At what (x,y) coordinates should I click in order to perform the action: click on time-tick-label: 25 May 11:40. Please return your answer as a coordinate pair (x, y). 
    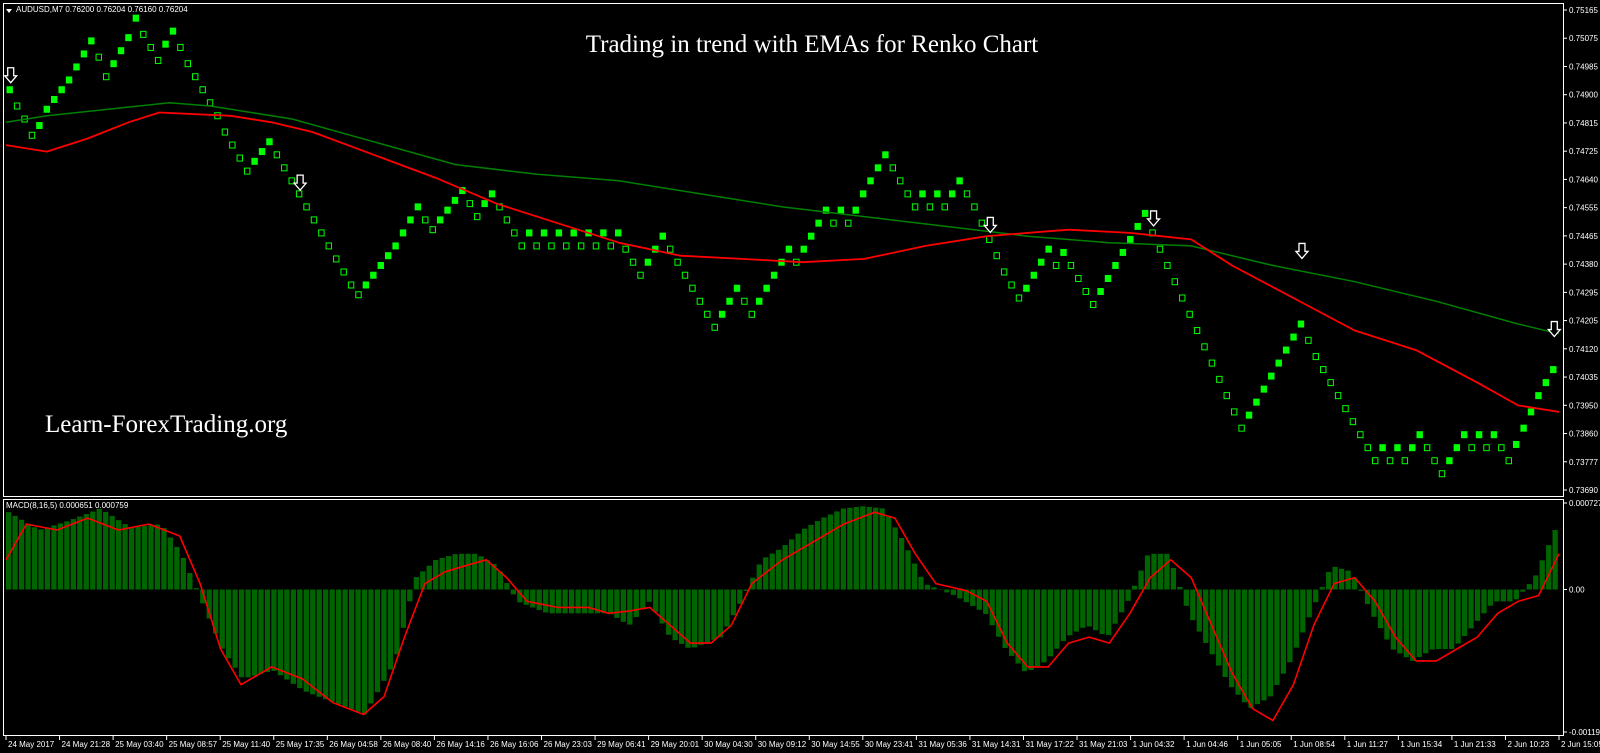
    Looking at the image, I should click on (246, 744).